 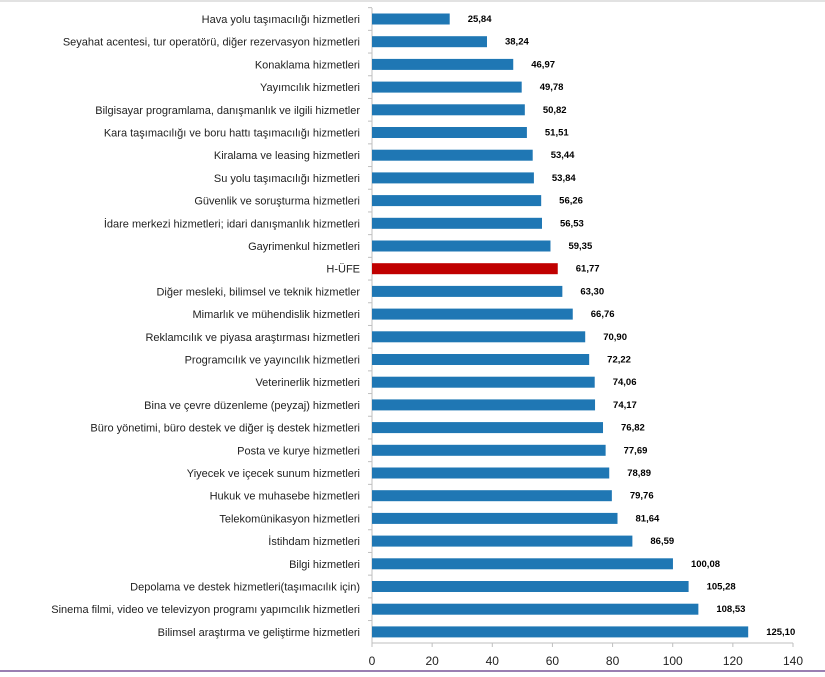 I want to click on value-label: 56,53, so click(x=572, y=223).